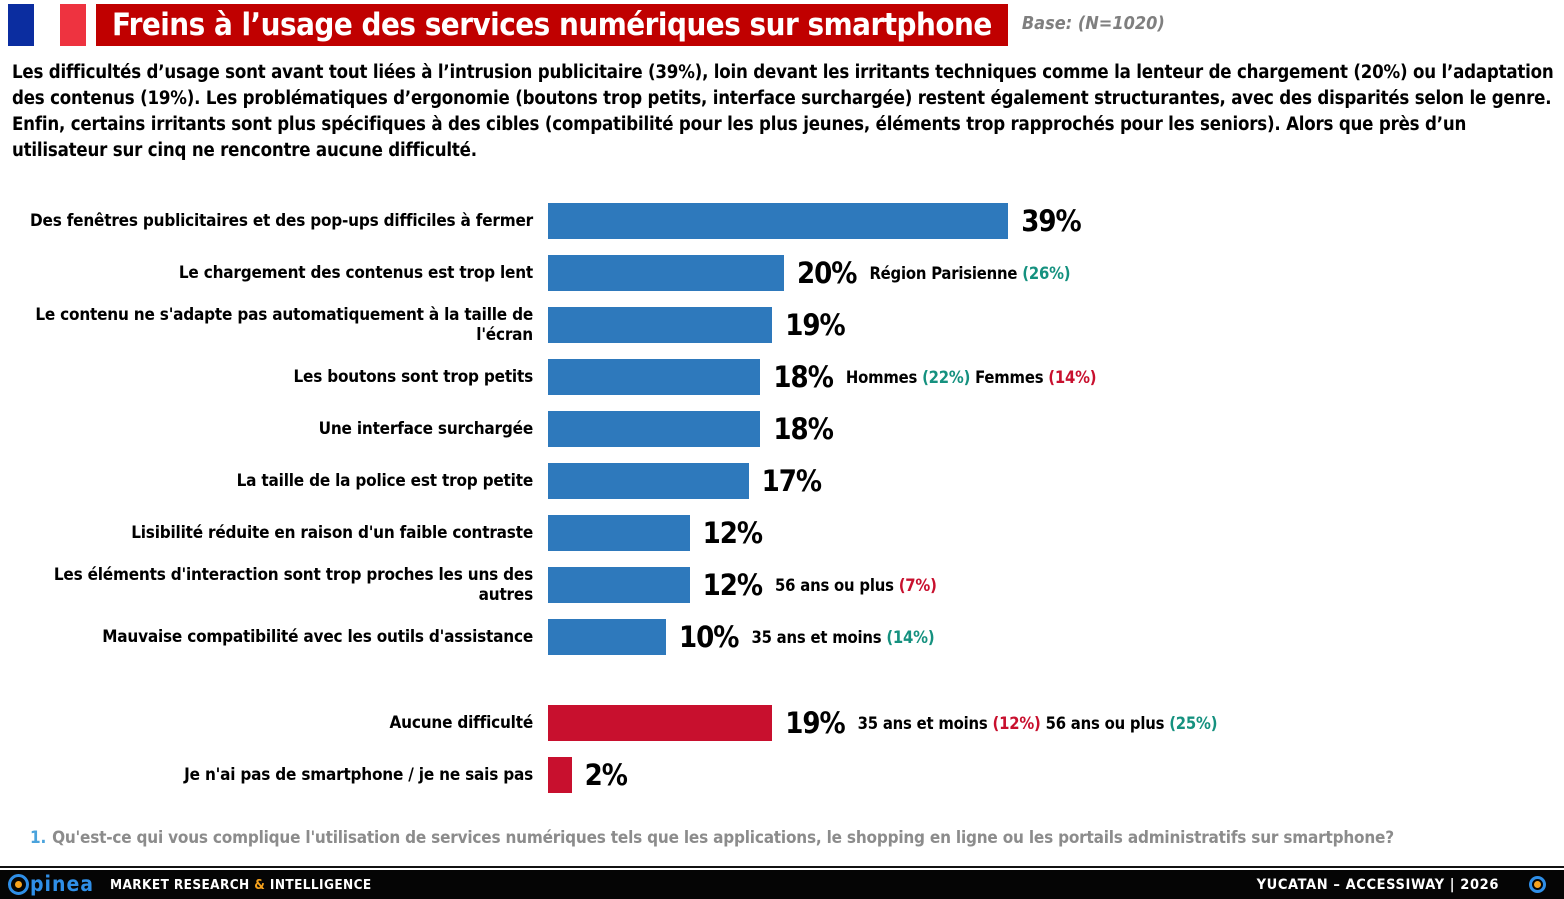 The width and height of the screenshot is (1564, 899). Describe the element at coordinates (180, 884) in the screenshot. I see `tagline-left: MARKET RESEARCH` at that location.